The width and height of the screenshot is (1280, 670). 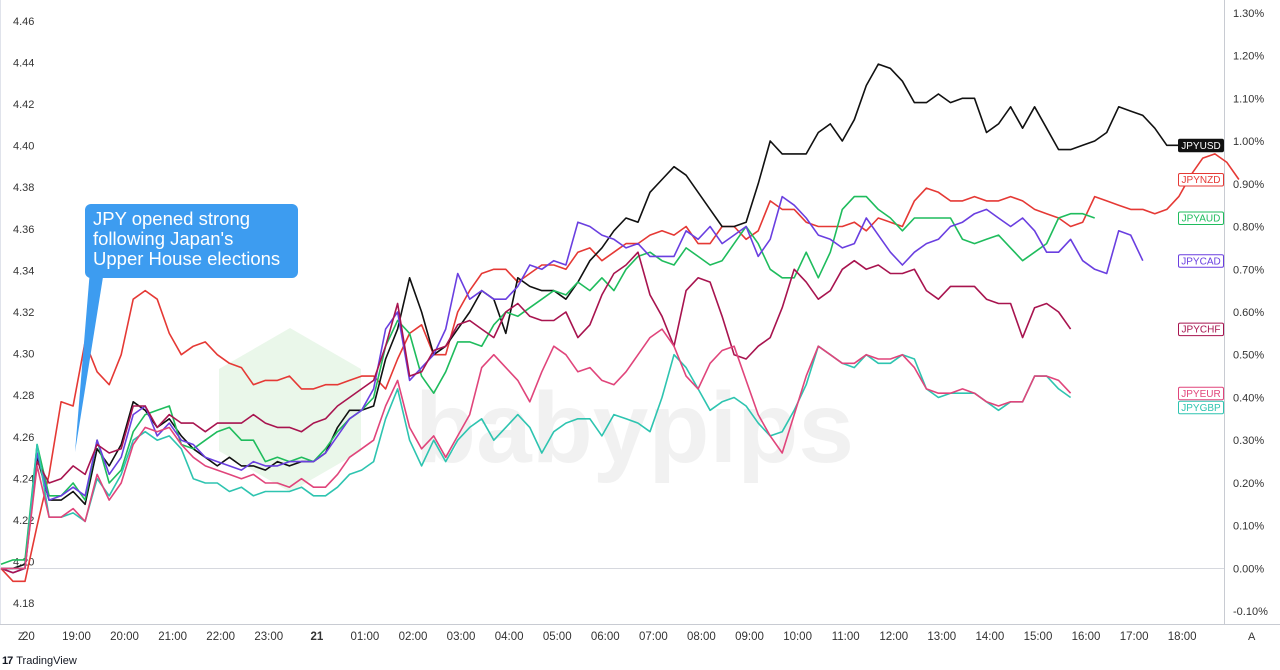 What do you see at coordinates (23, 604) in the screenshot?
I see `left-tick-label: 4.18` at bounding box center [23, 604].